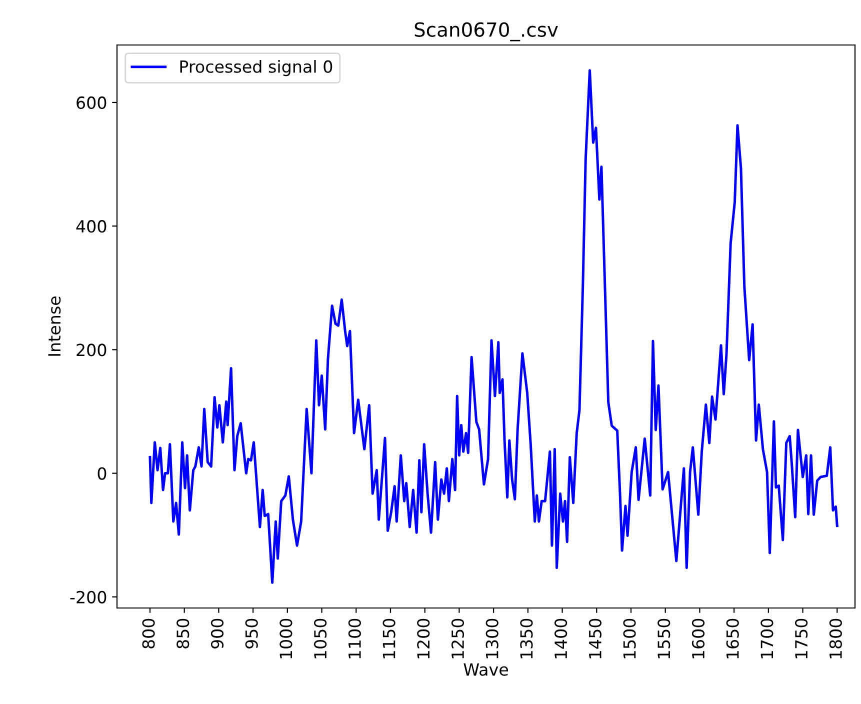 The width and height of the screenshot is (861, 704). What do you see at coordinates (492, 638) in the screenshot?
I see `x-tick-label: 1300` at bounding box center [492, 638].